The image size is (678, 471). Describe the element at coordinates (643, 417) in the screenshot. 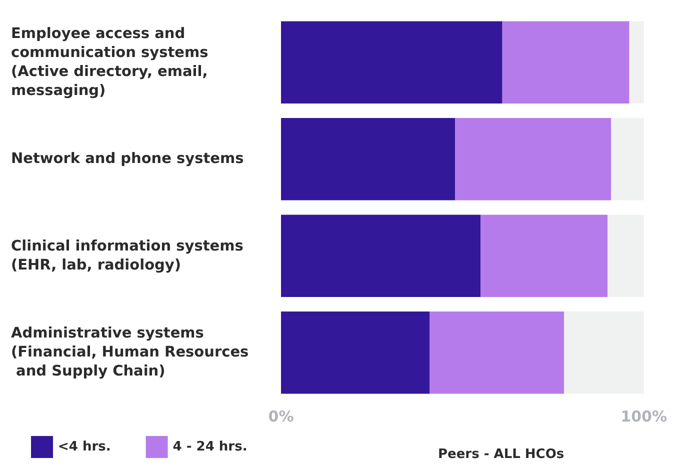

I see `x-tick-label: 100%` at that location.